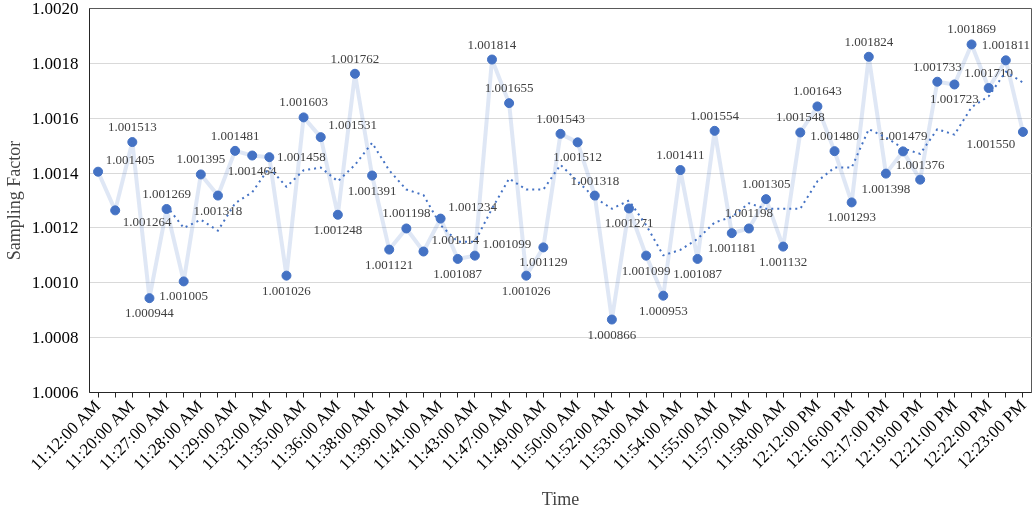  Describe the element at coordinates (355, 58) in the screenshot. I see `data-label: 1.001762` at that location.